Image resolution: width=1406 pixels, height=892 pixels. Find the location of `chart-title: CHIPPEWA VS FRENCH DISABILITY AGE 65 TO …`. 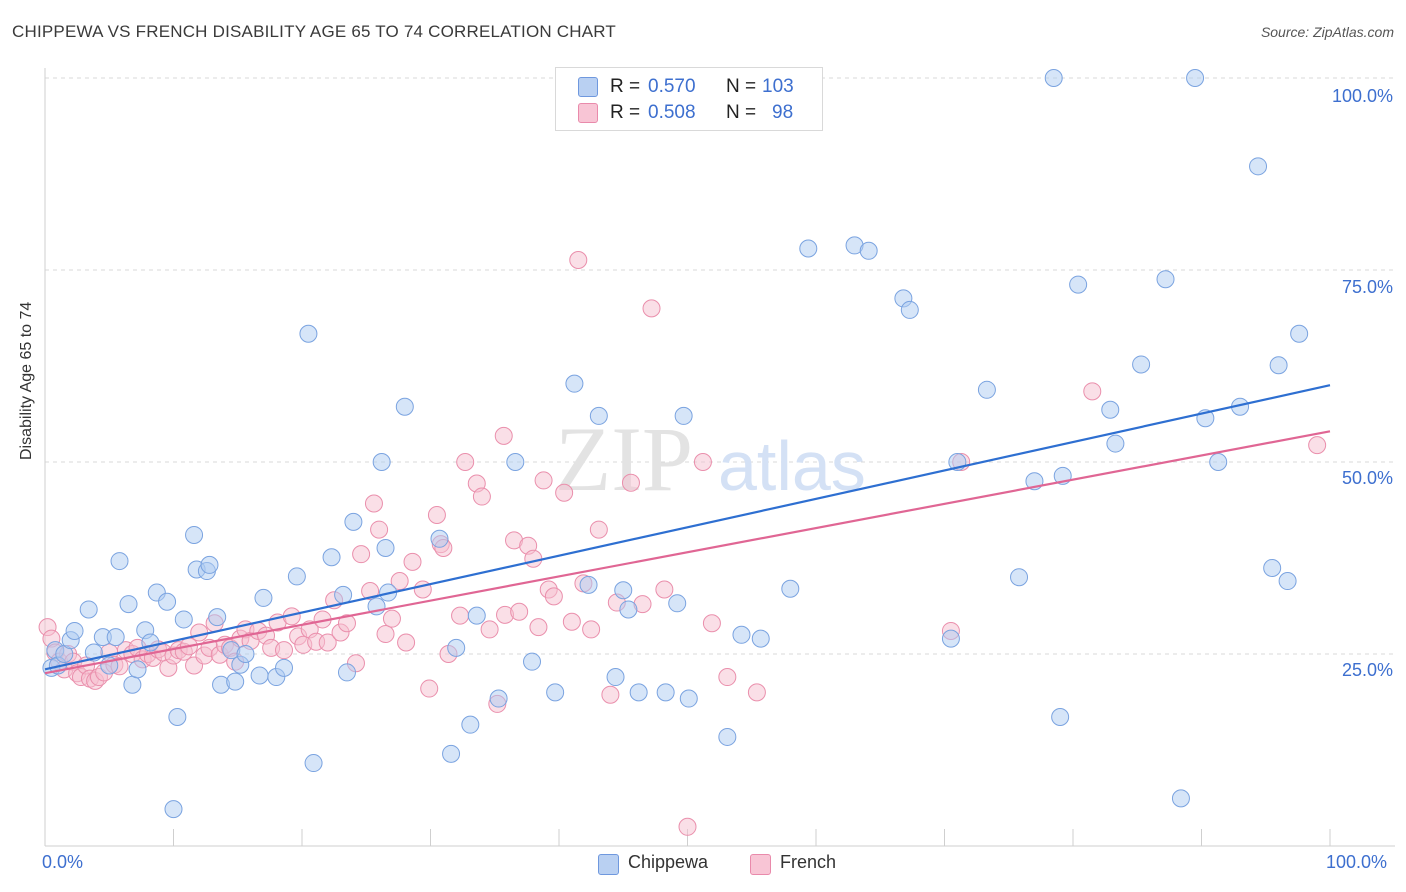

chart-title: CHIPPEWA VS FRENCH DISABILITY AGE 65 TO … is located at coordinates (314, 31).